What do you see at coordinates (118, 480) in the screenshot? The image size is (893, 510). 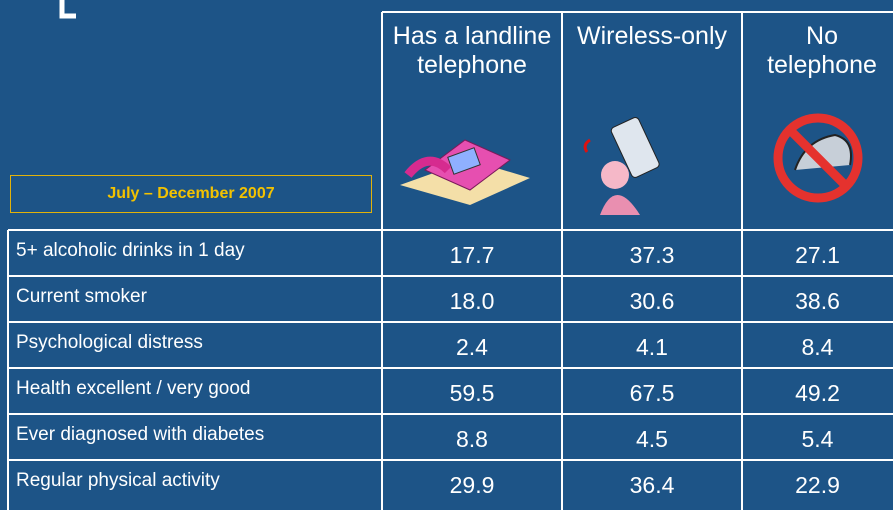 I see `row-label: Regular physical activity` at bounding box center [118, 480].